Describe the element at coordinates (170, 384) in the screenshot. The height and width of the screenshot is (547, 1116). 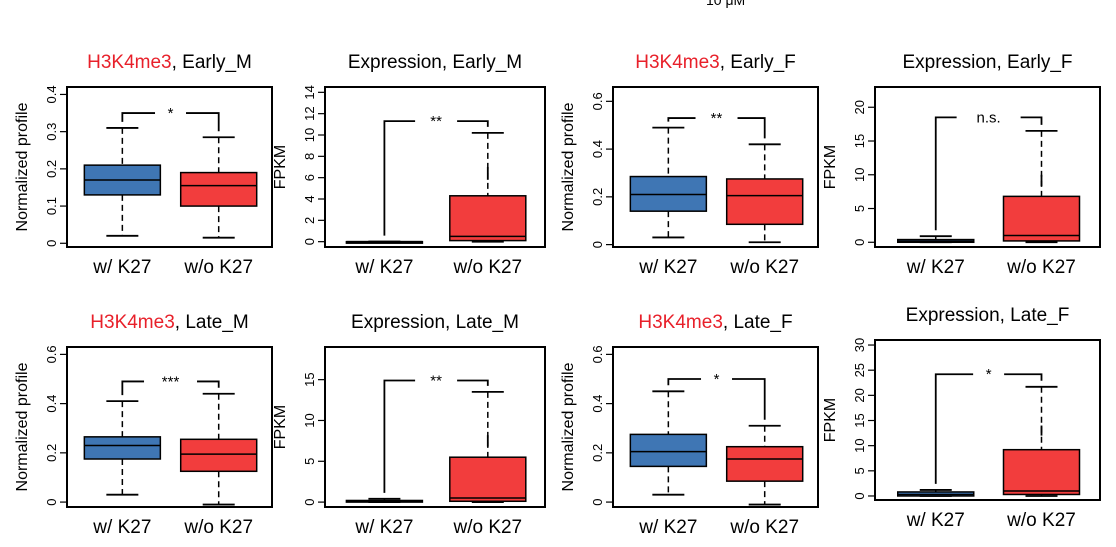
I see `significance-bracket: ***` at that location.